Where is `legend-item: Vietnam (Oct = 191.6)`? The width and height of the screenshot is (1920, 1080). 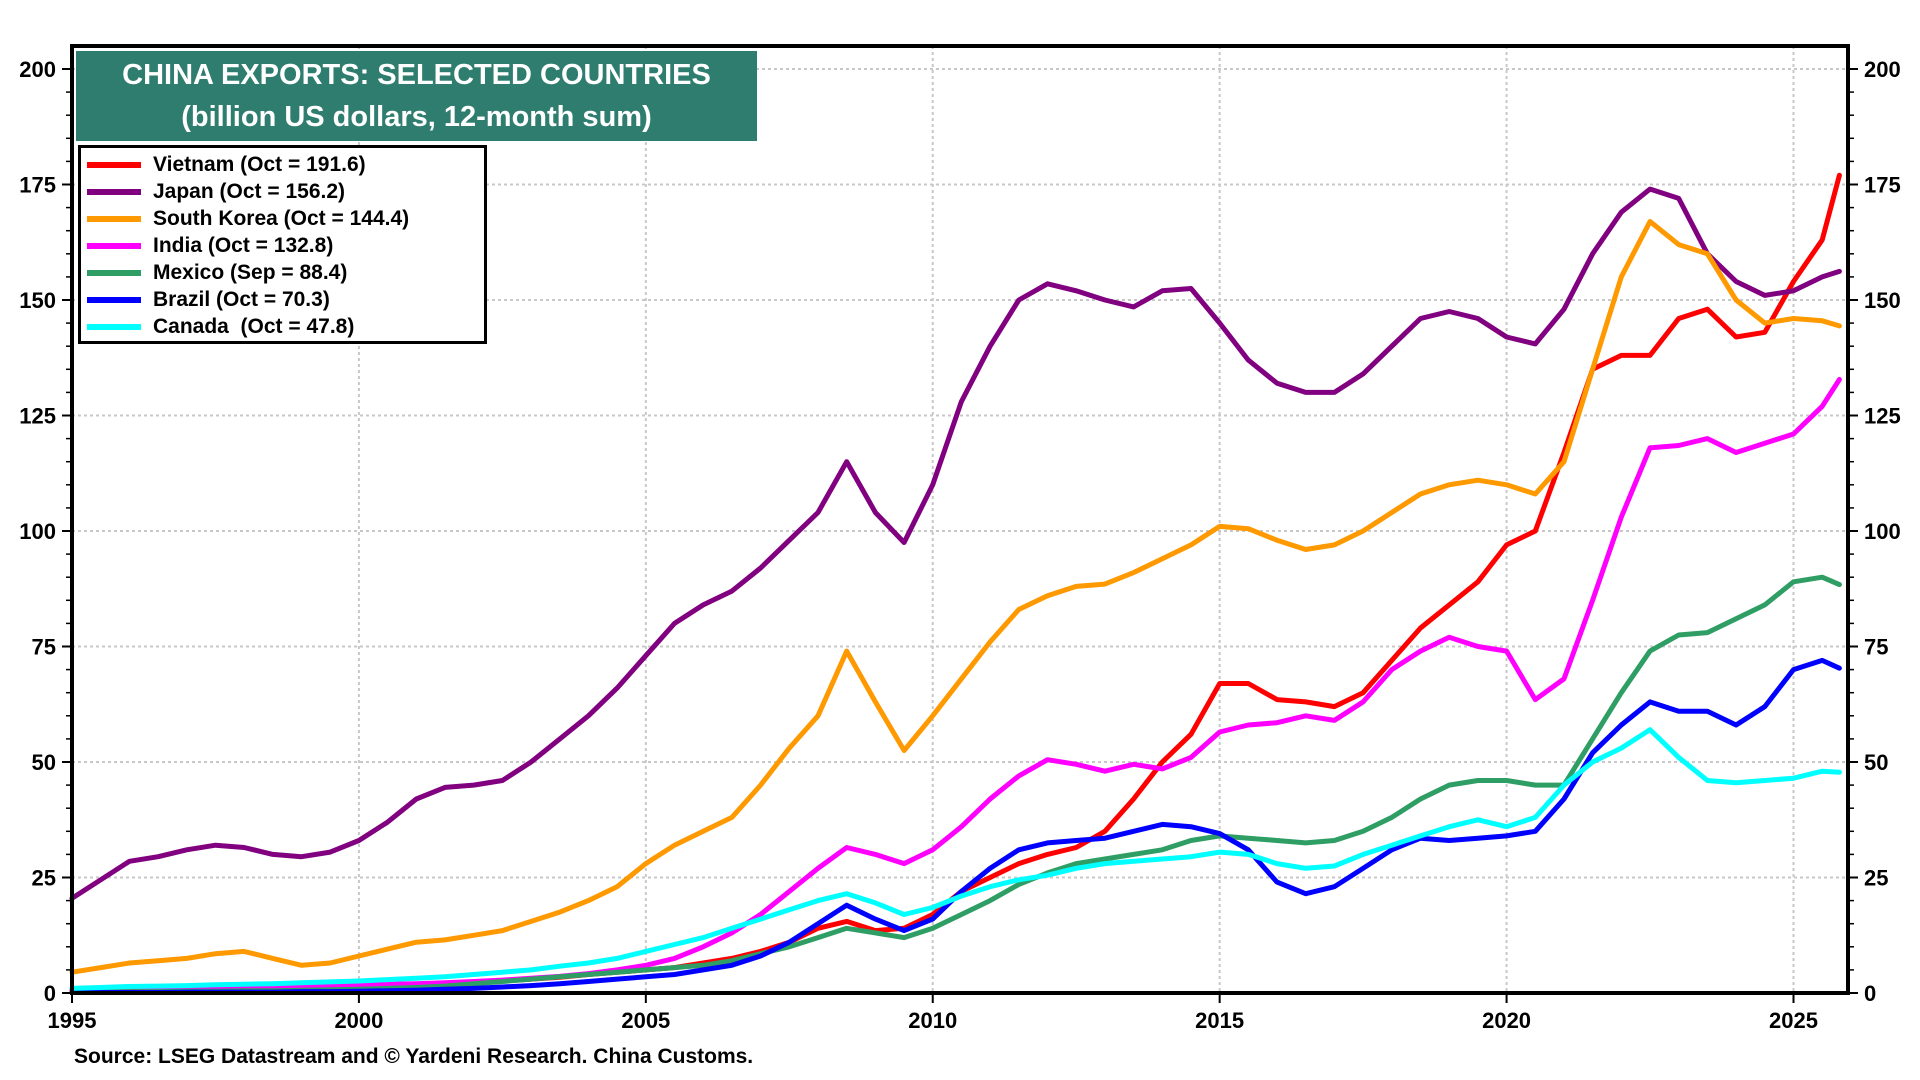 legend-item: Vietnam (Oct = 191.6) is located at coordinates (282, 164).